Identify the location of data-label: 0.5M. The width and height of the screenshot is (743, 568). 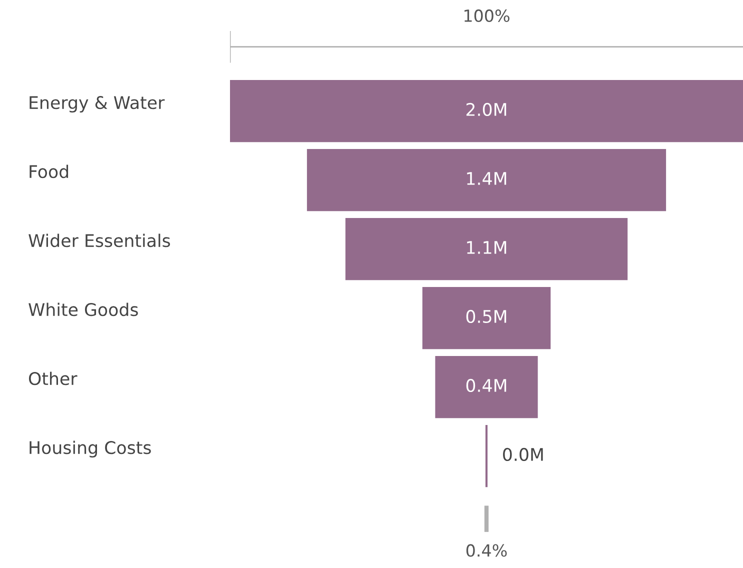
(486, 317).